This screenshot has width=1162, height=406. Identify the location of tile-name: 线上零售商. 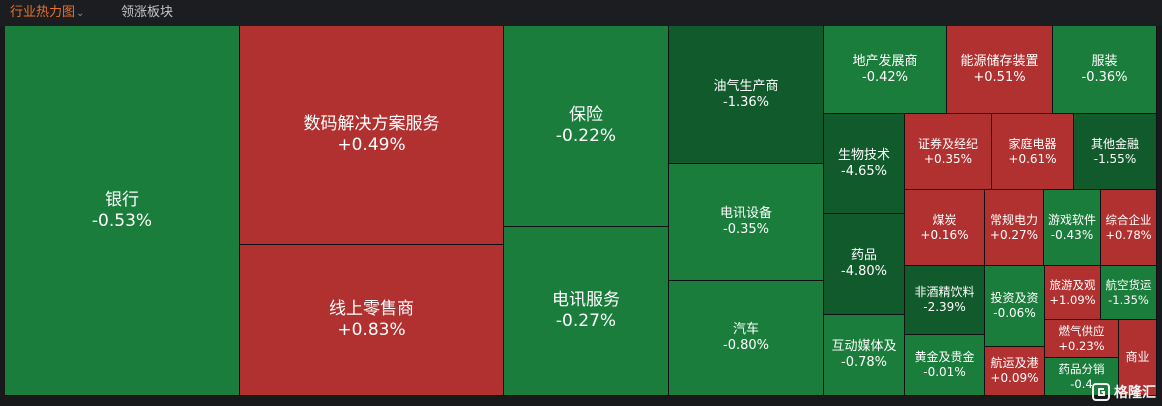
(371, 309).